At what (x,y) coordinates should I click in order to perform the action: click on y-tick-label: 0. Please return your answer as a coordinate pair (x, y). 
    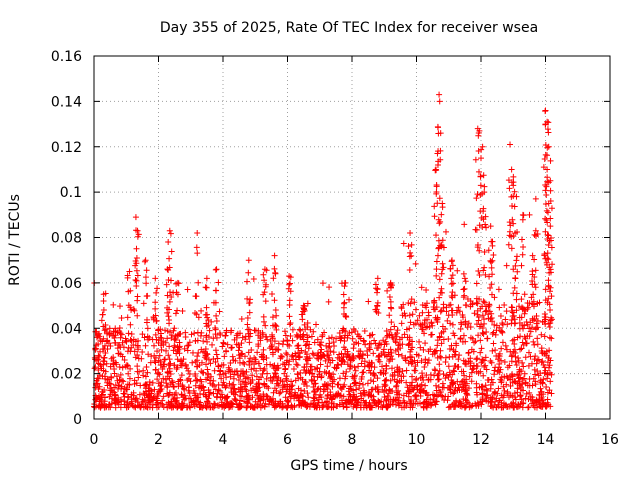
    Looking at the image, I should click on (77, 420).